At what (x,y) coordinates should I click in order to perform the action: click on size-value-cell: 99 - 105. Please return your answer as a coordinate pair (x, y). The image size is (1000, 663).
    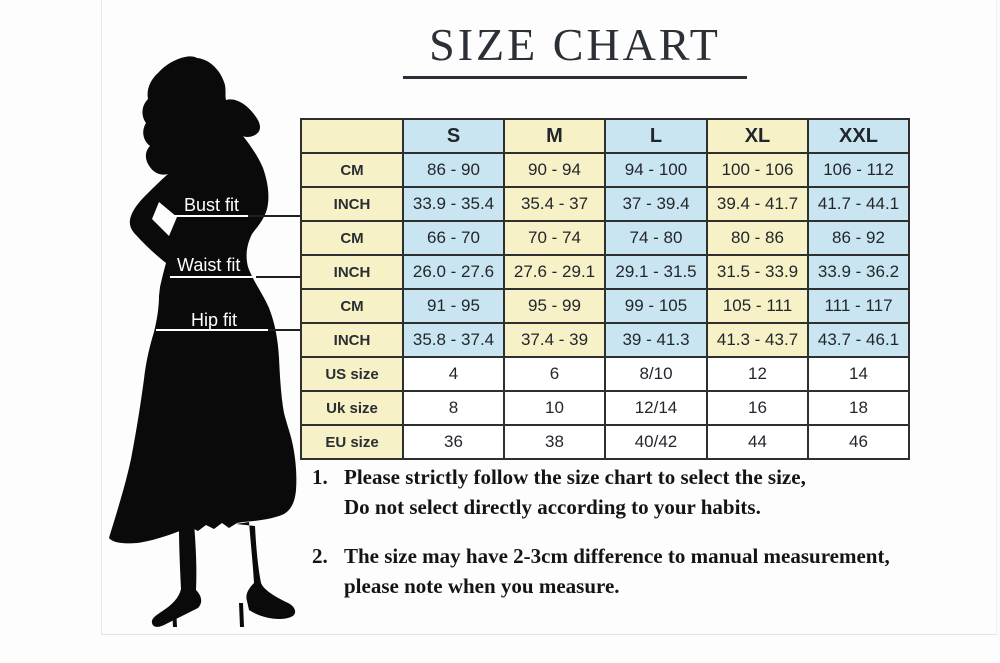
    Looking at the image, I should click on (656, 306).